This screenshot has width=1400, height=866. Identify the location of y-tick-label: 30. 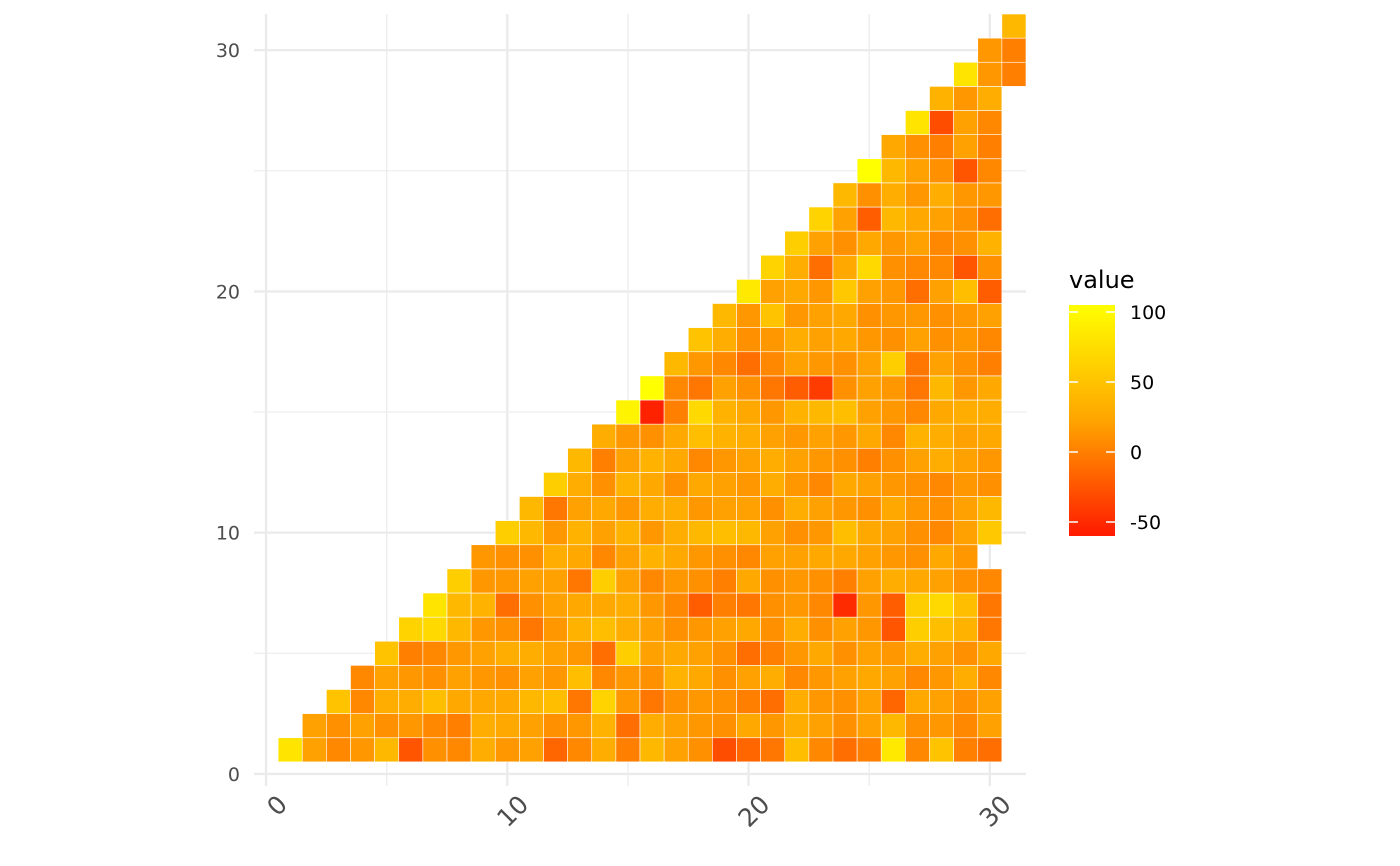
(228, 51).